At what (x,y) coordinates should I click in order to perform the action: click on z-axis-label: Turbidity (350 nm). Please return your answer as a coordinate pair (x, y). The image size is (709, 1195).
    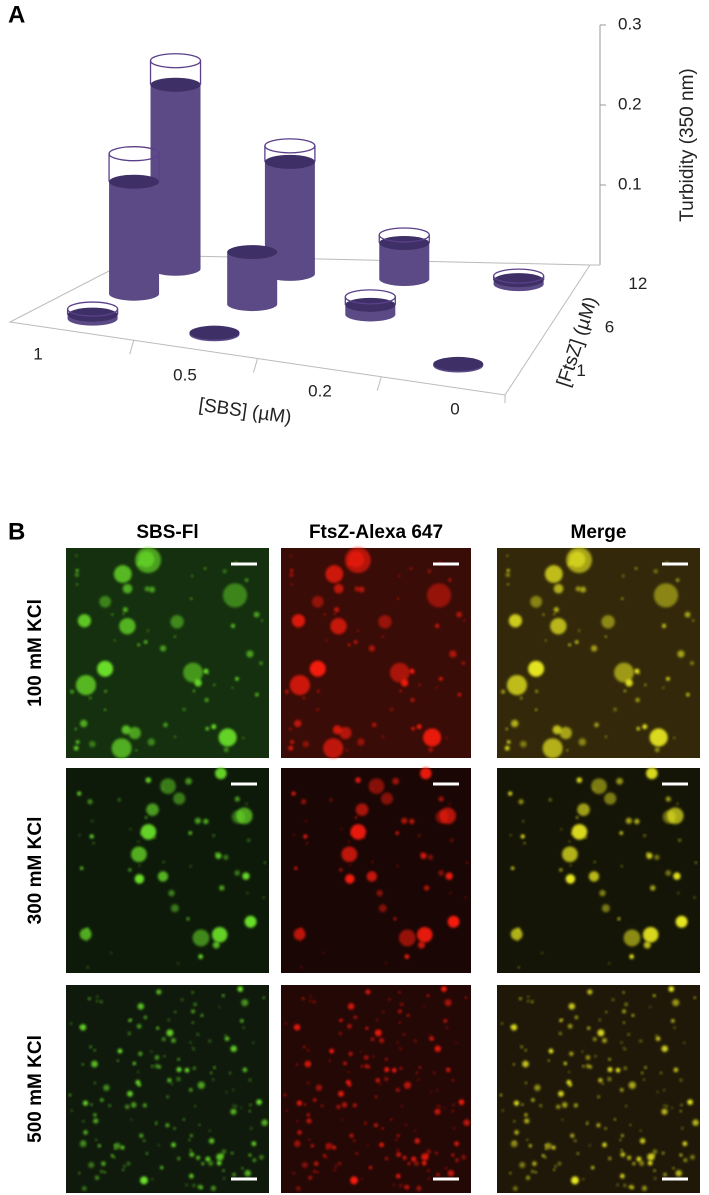
    Looking at the image, I should click on (687, 144).